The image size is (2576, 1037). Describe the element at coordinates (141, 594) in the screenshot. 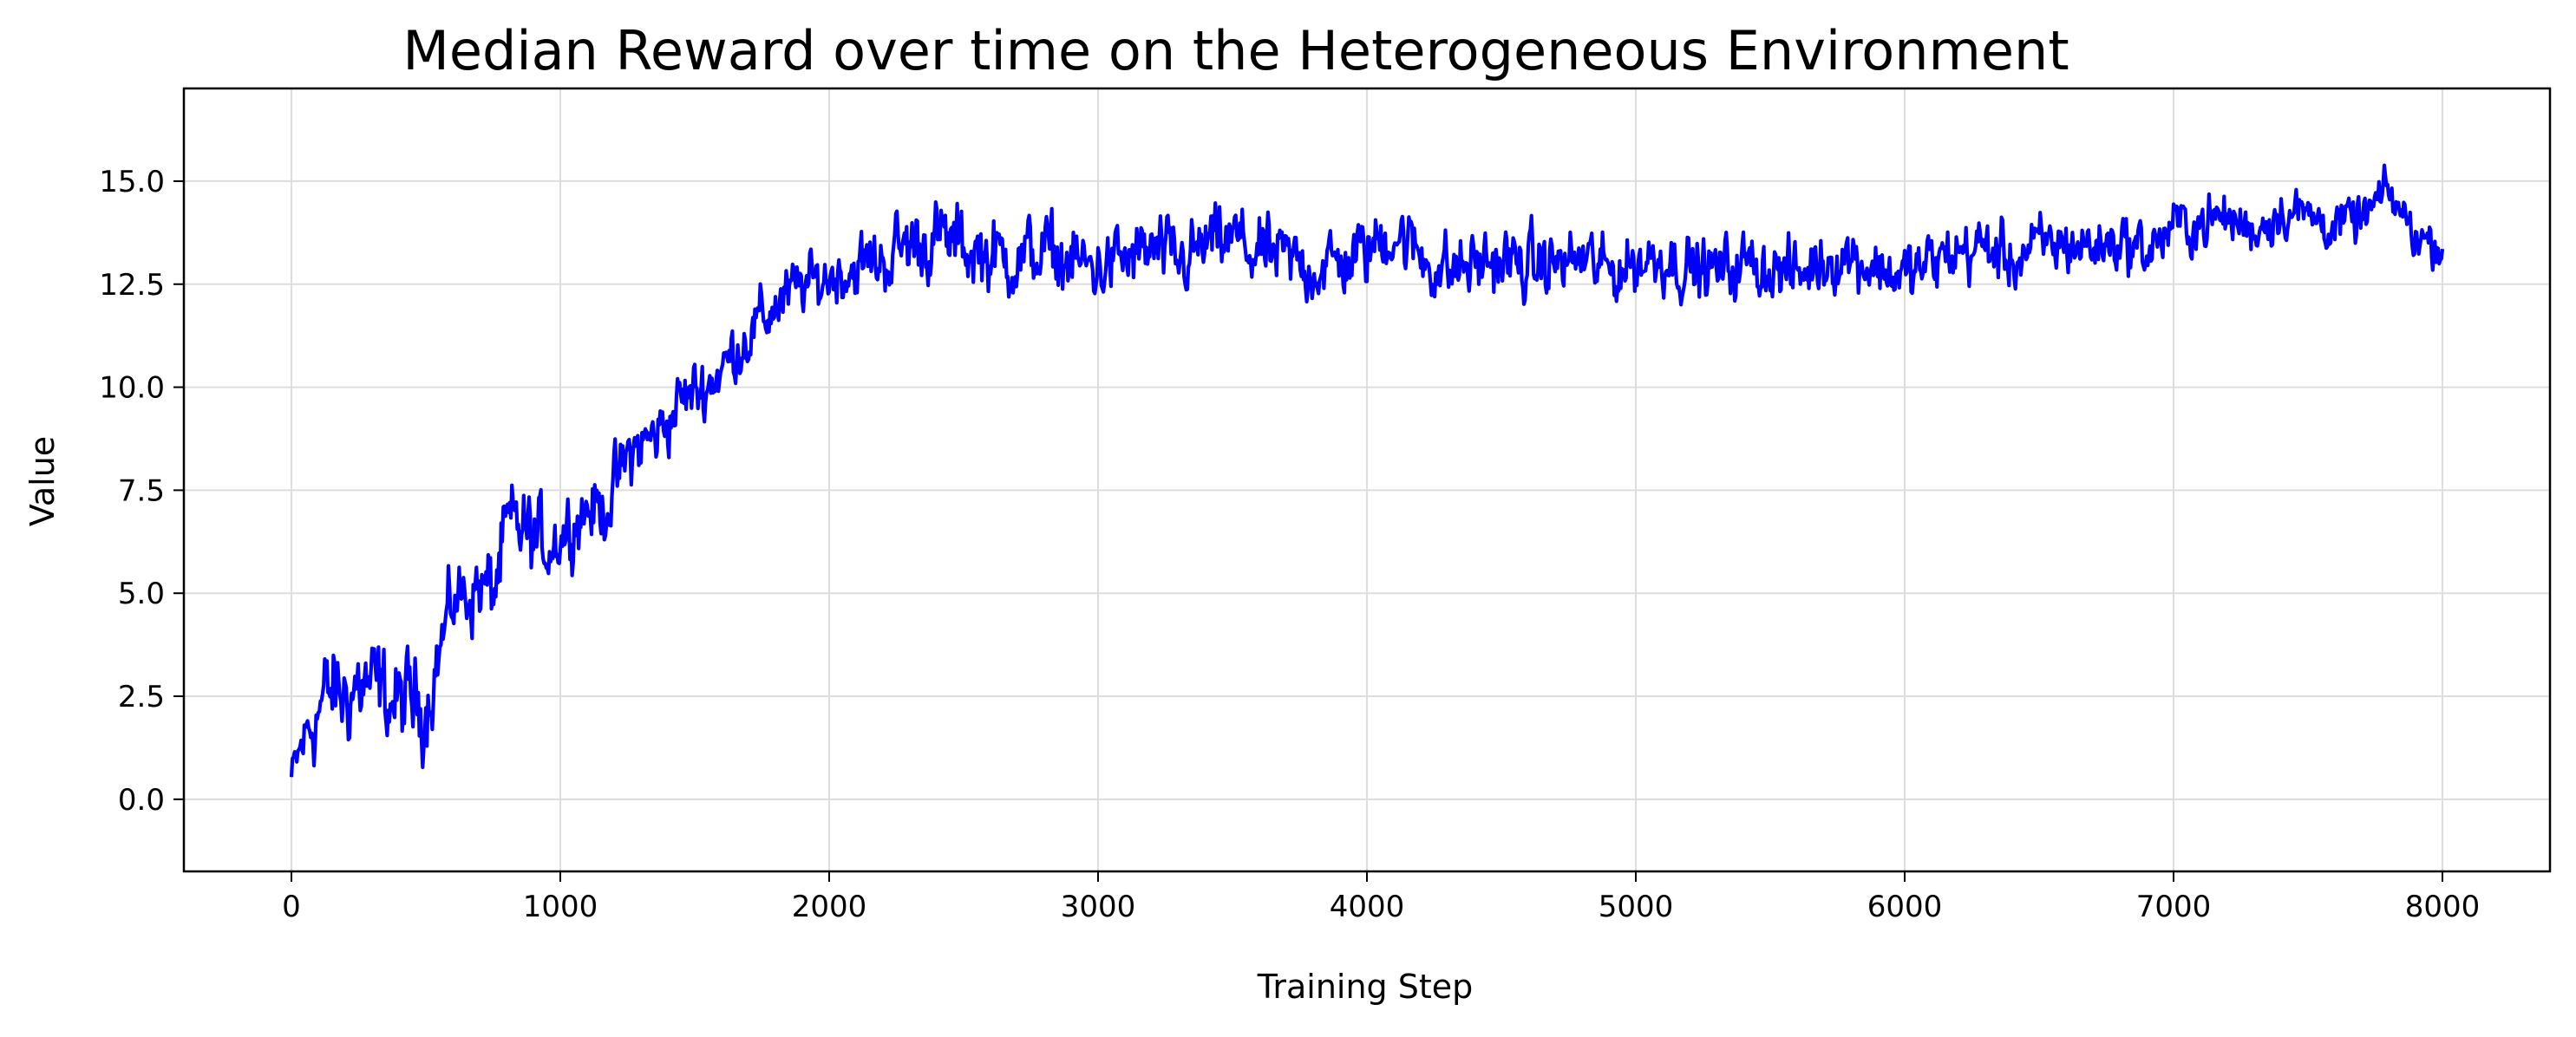

I see `y-tick-label: 5.0` at that location.